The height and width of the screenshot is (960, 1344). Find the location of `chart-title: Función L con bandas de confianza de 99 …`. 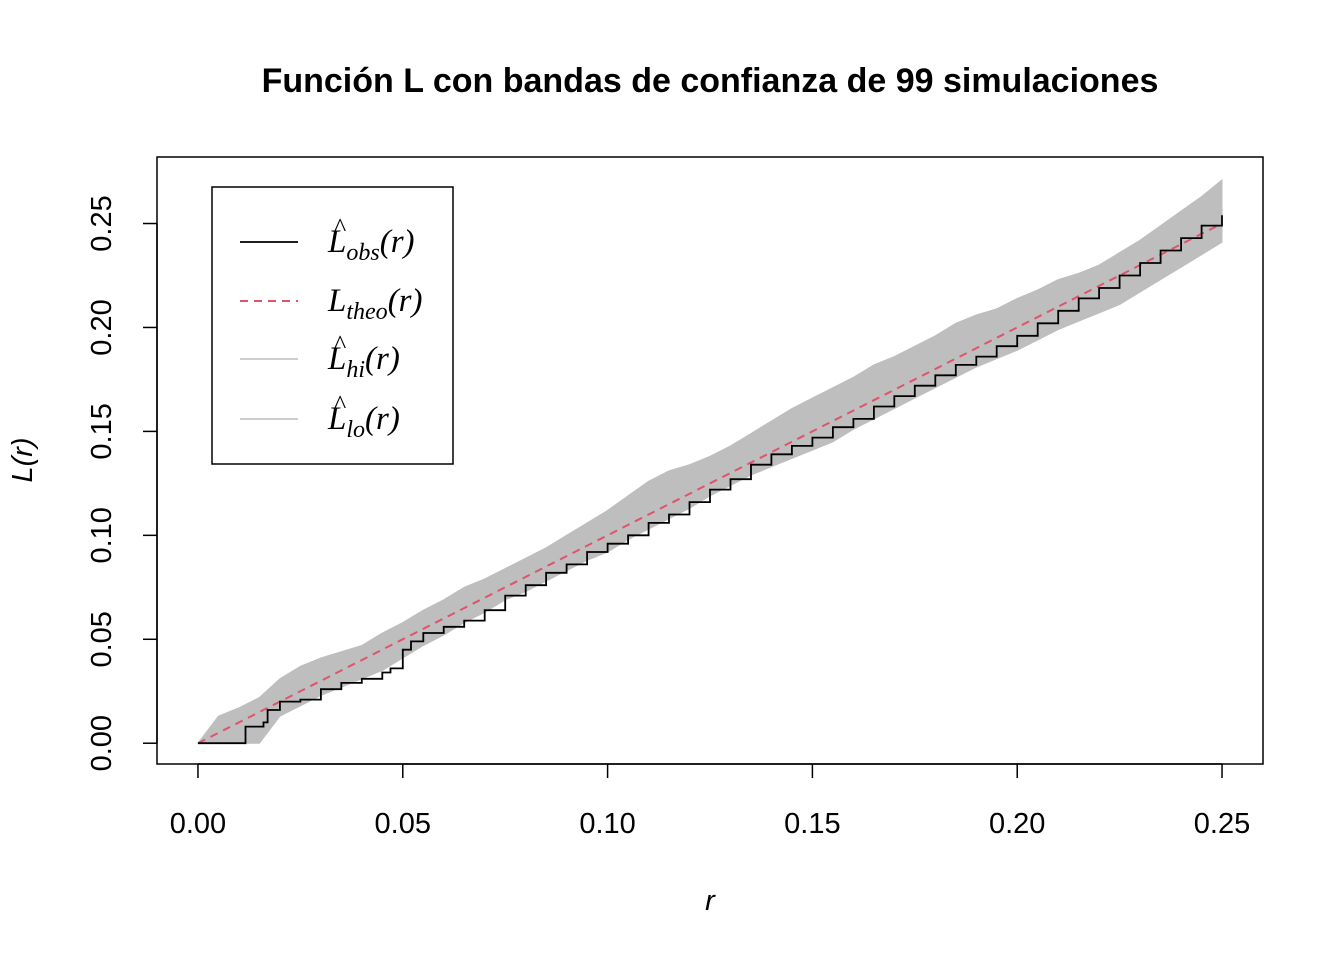

chart-title: Función L con bandas de confianza de 99 … is located at coordinates (710, 81).